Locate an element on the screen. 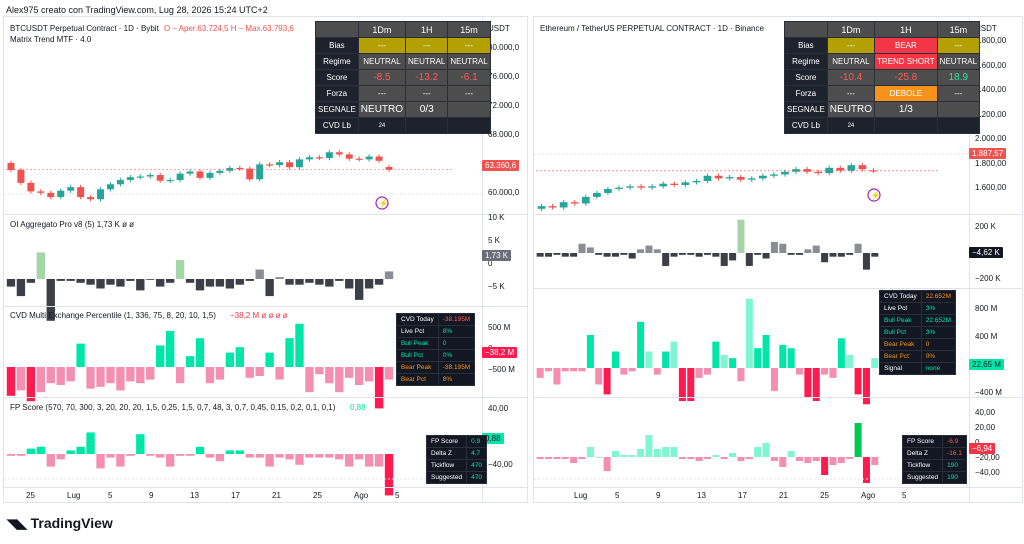 The width and height of the screenshot is (1024, 544). axis-tick-label: 1.800,00 is located at coordinates (991, 163).